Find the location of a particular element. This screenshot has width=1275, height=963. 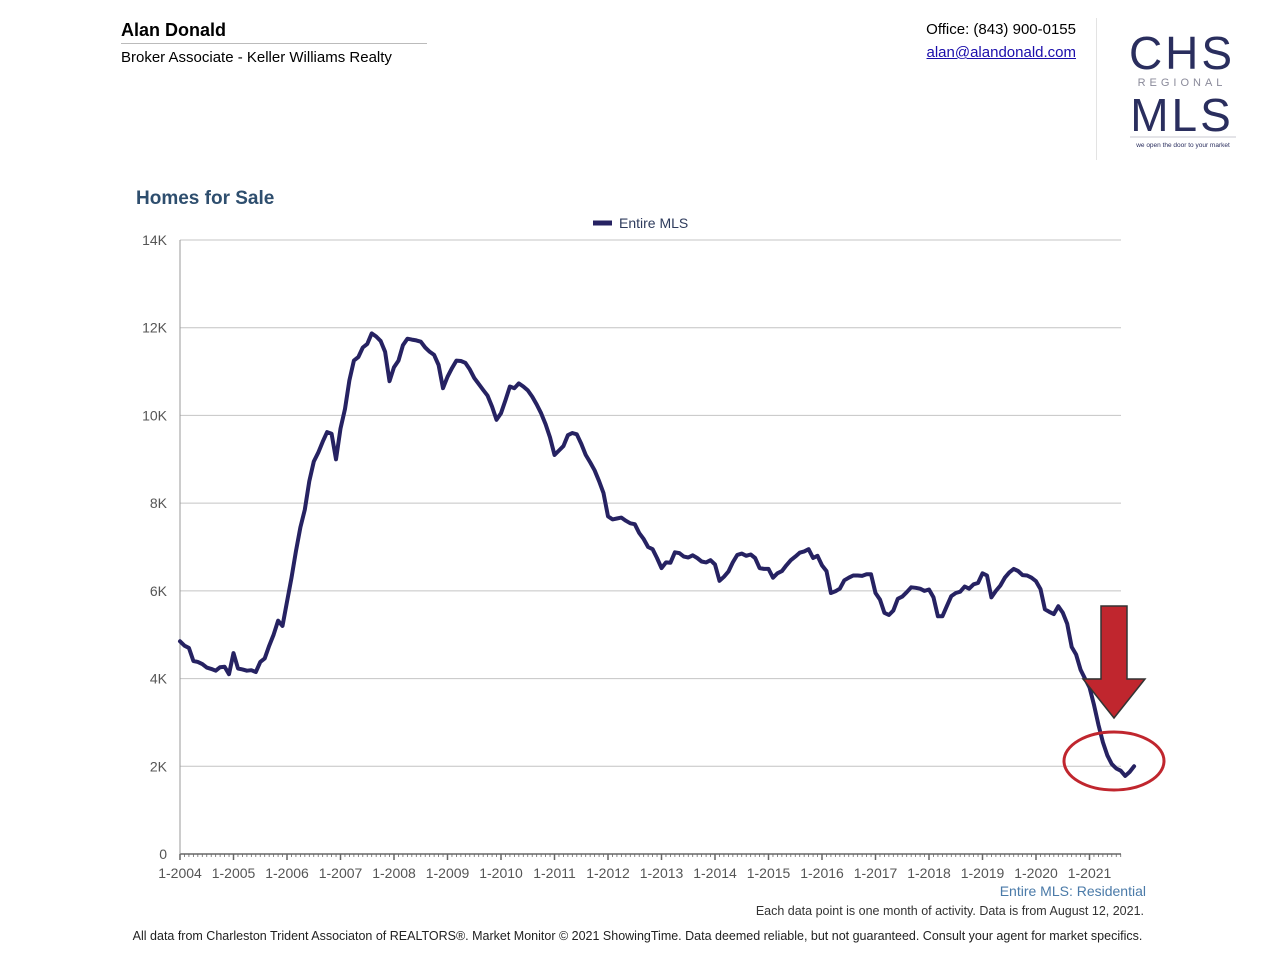

x-tick-label: 1-2014 is located at coordinates (715, 873).